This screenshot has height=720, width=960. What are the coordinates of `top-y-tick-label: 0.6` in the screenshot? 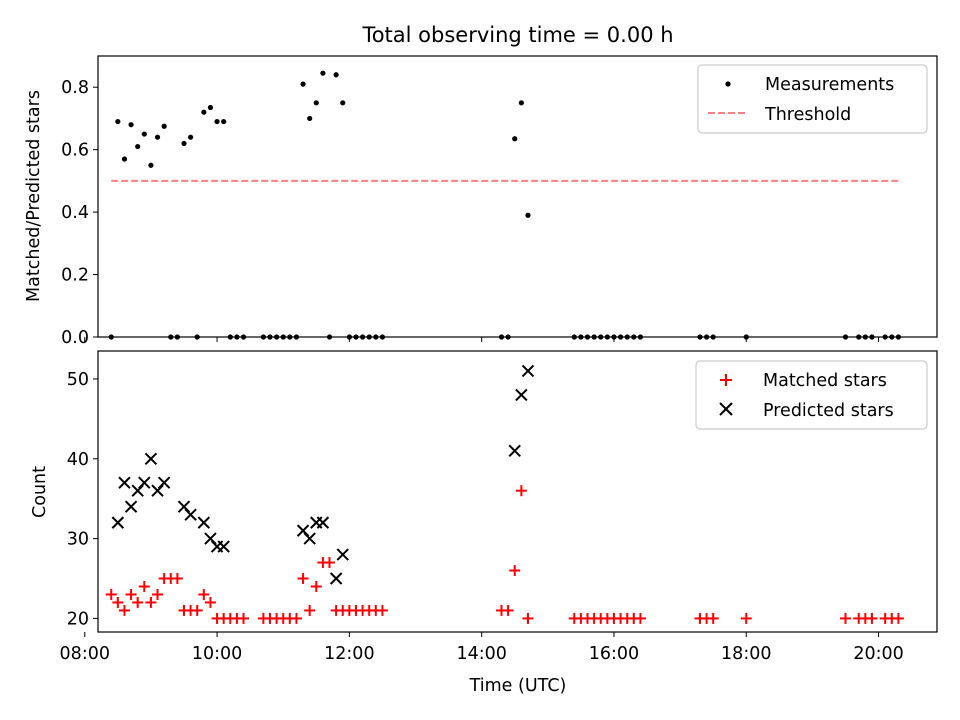 It's located at (75, 151).